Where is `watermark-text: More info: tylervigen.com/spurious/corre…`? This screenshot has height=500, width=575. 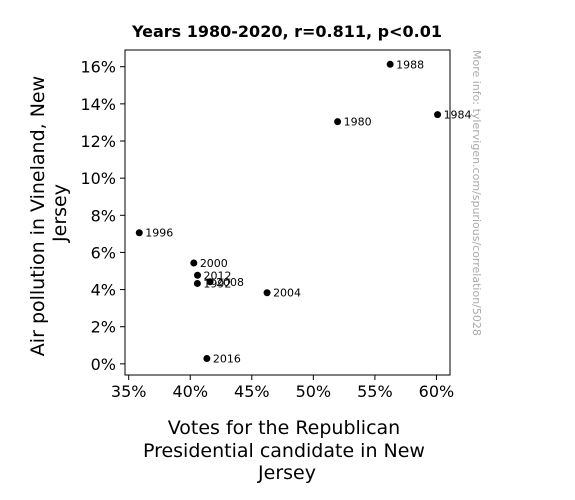
watermark-text: More info: tylervigen.com/spurious/corre… is located at coordinates (476, 193).